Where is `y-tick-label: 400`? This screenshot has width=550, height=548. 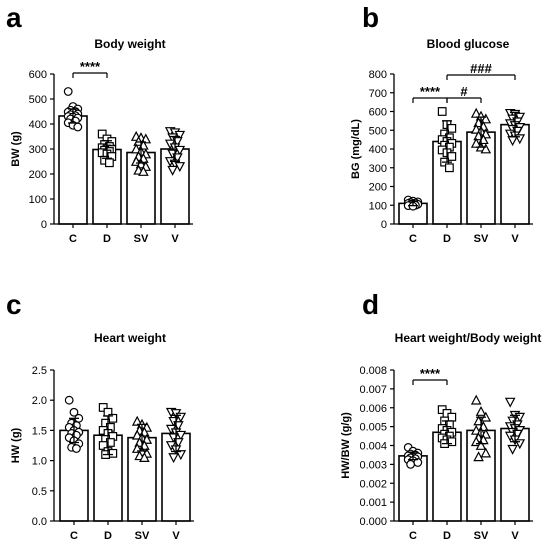 y-tick-label: 400 is located at coordinates (38, 125).